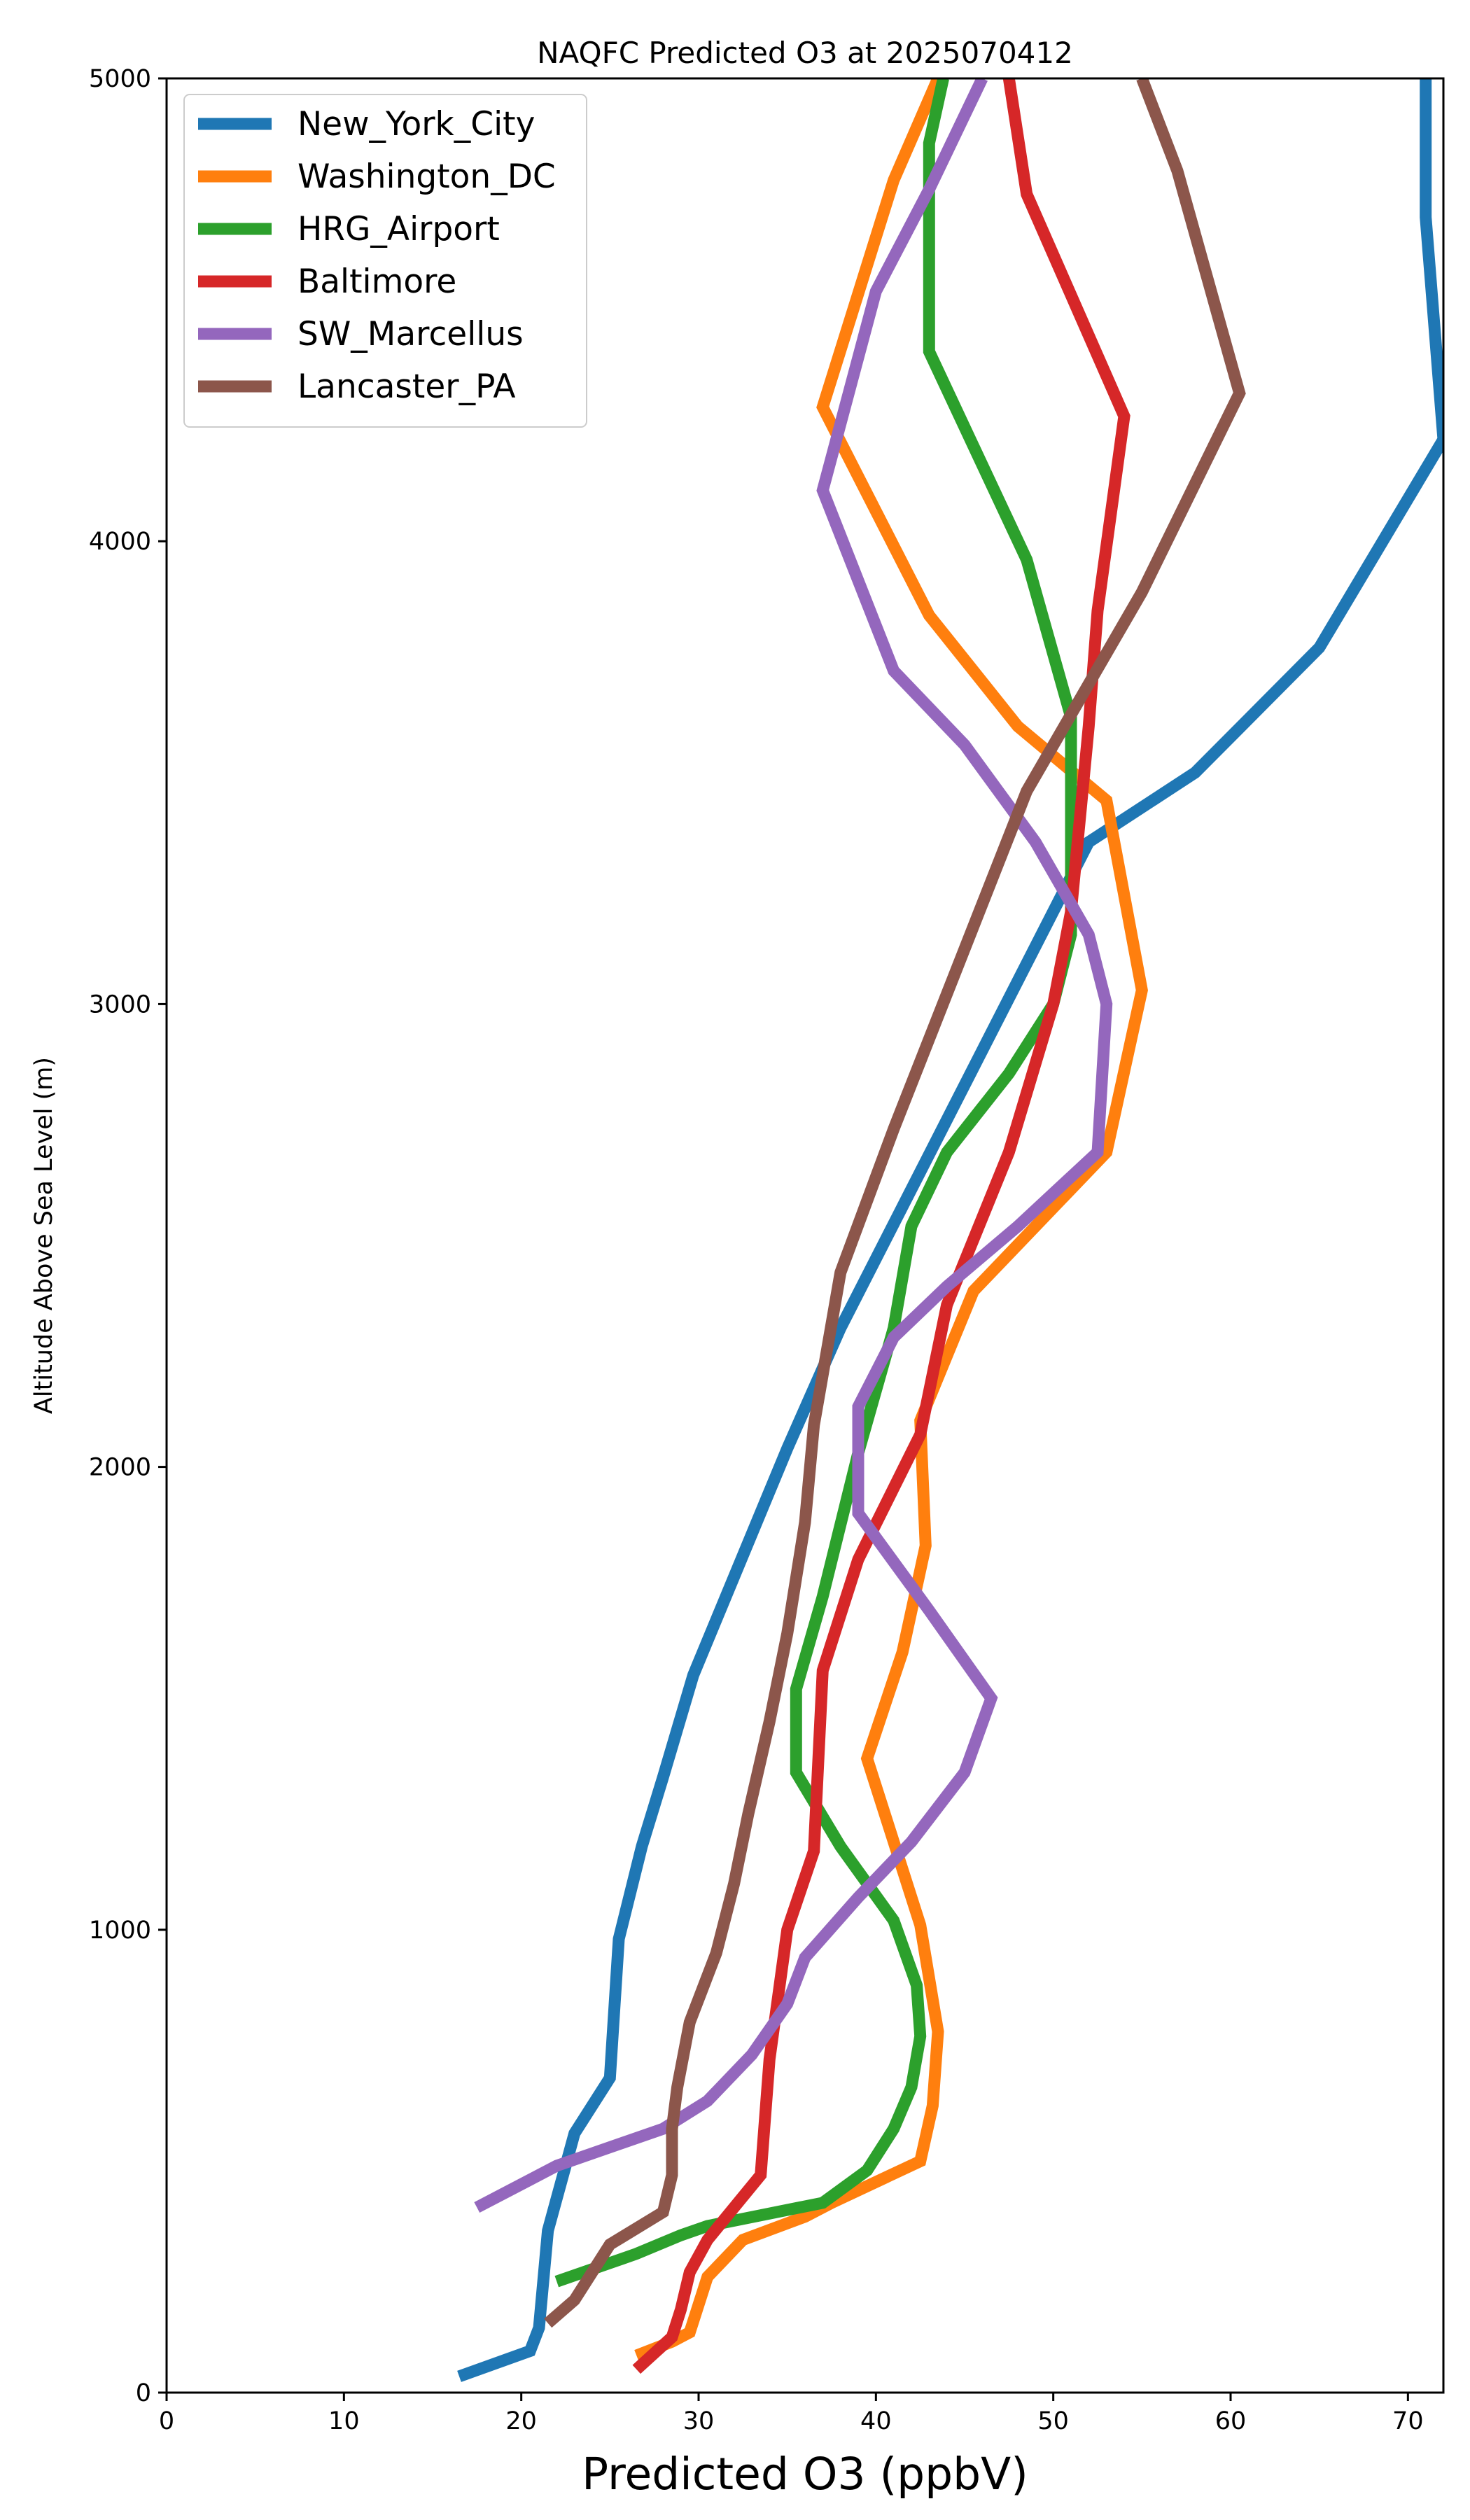  Describe the element at coordinates (344, 2421) in the screenshot. I see `x-tick-label: 10` at that location.